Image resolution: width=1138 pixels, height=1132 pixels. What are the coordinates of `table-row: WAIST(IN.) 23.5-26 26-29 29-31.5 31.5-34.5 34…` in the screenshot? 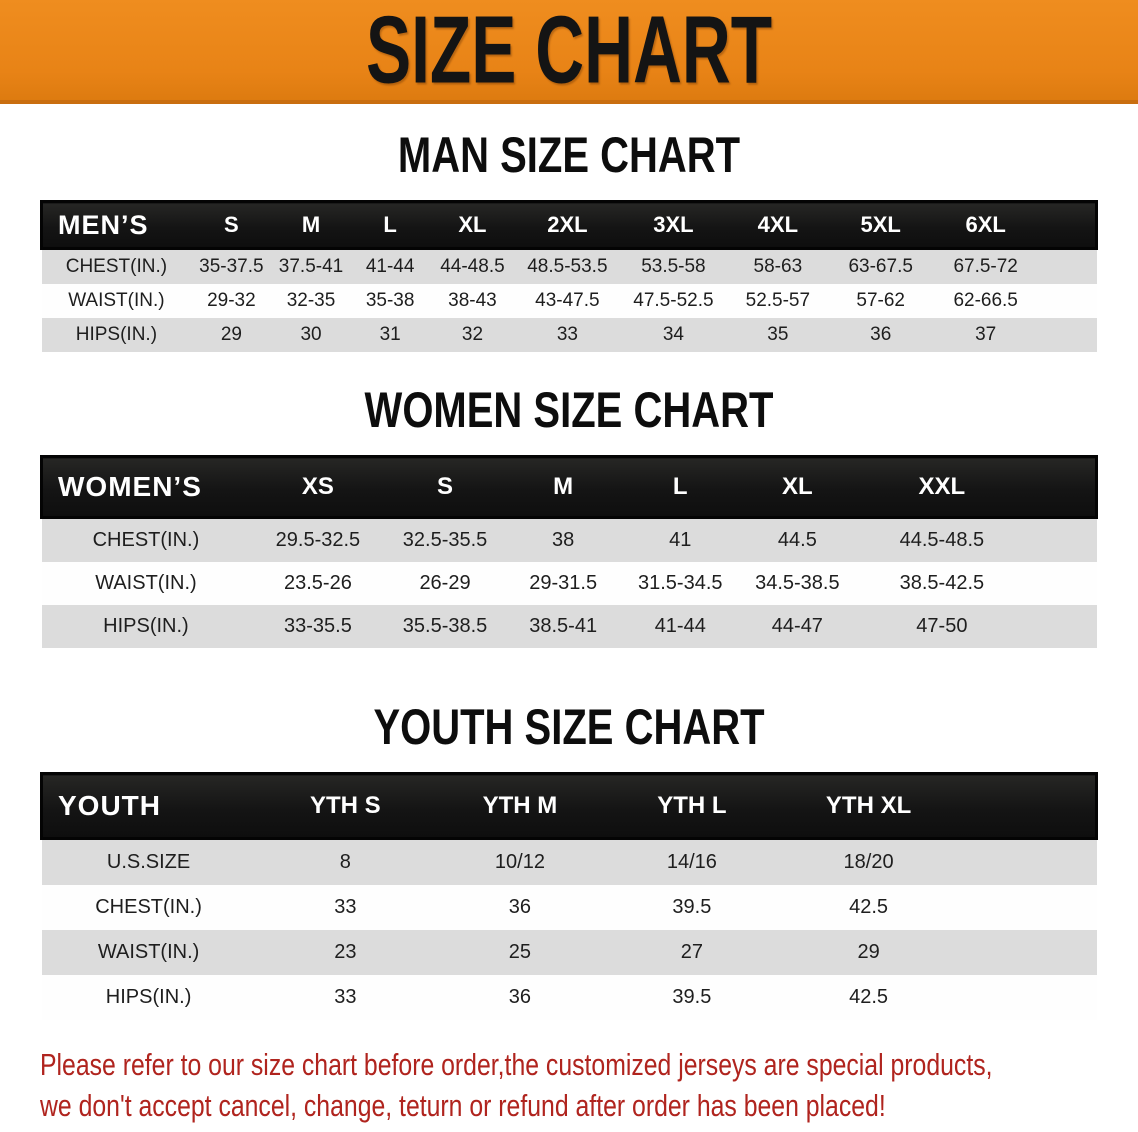 It's located at (569, 583).